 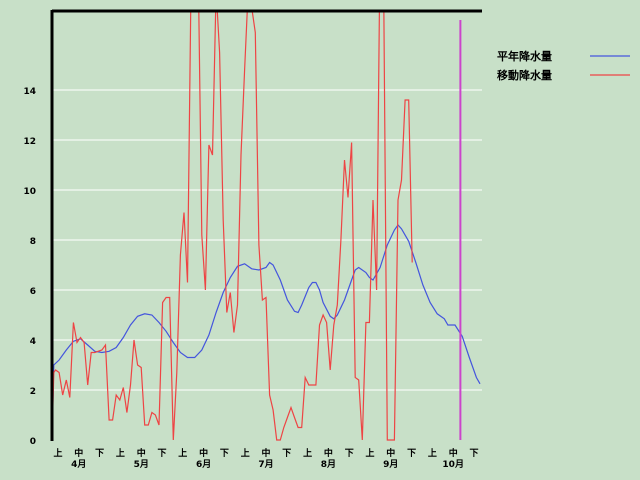 I want to click on x-month-label: 4月, so click(x=78, y=464).